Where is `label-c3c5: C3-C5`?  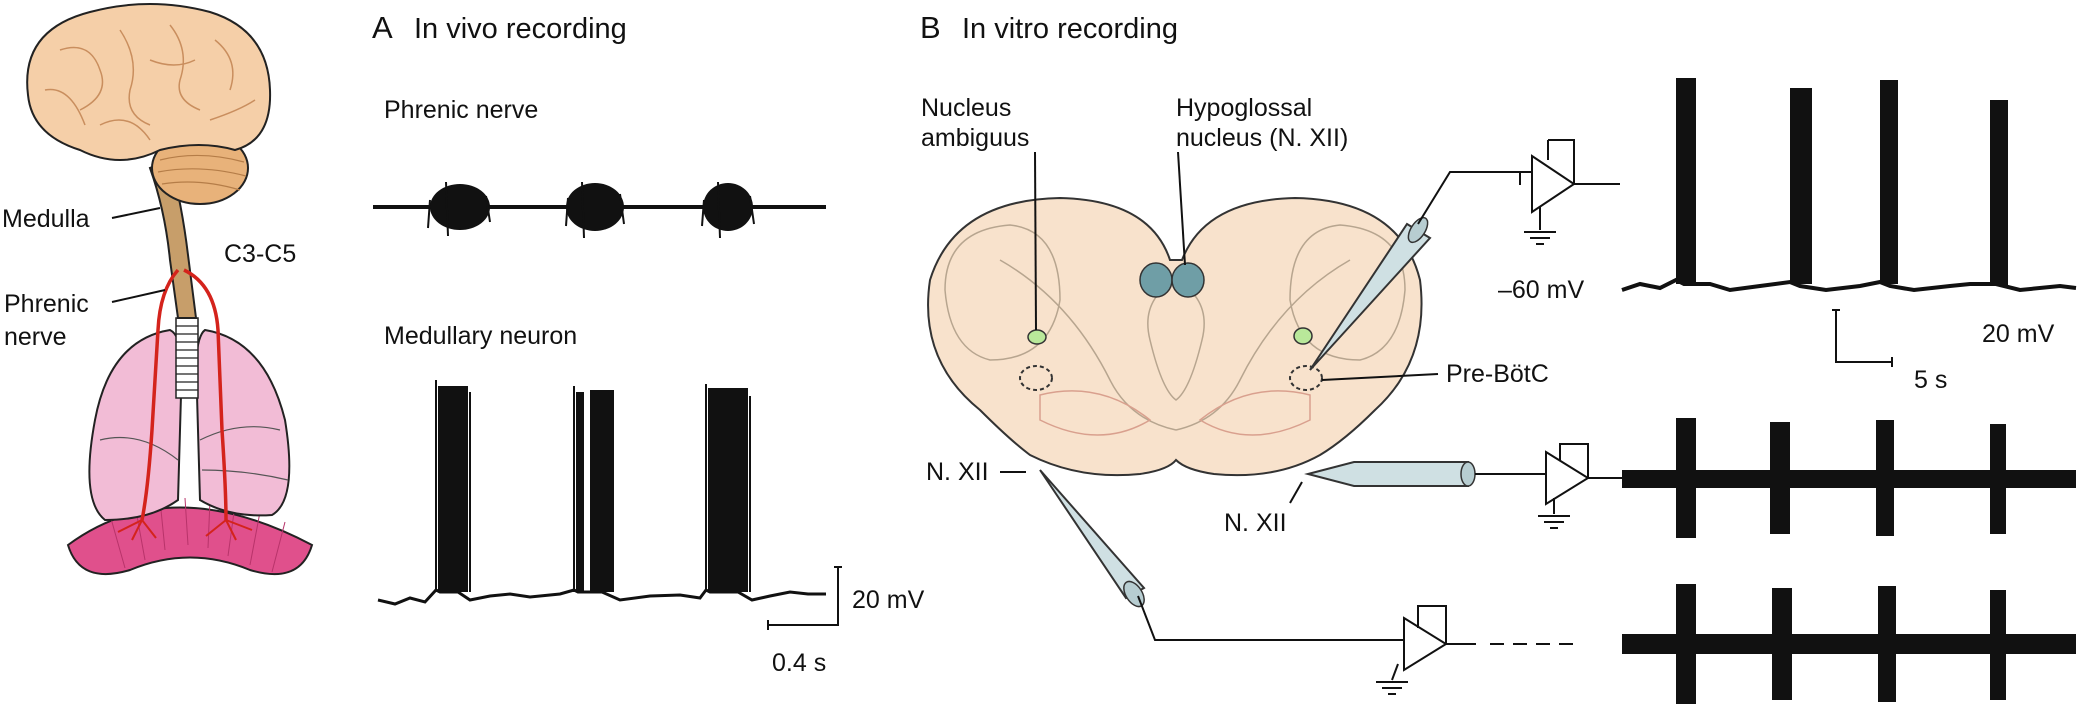
label-c3c5: C3-C5 is located at coordinates (260, 254).